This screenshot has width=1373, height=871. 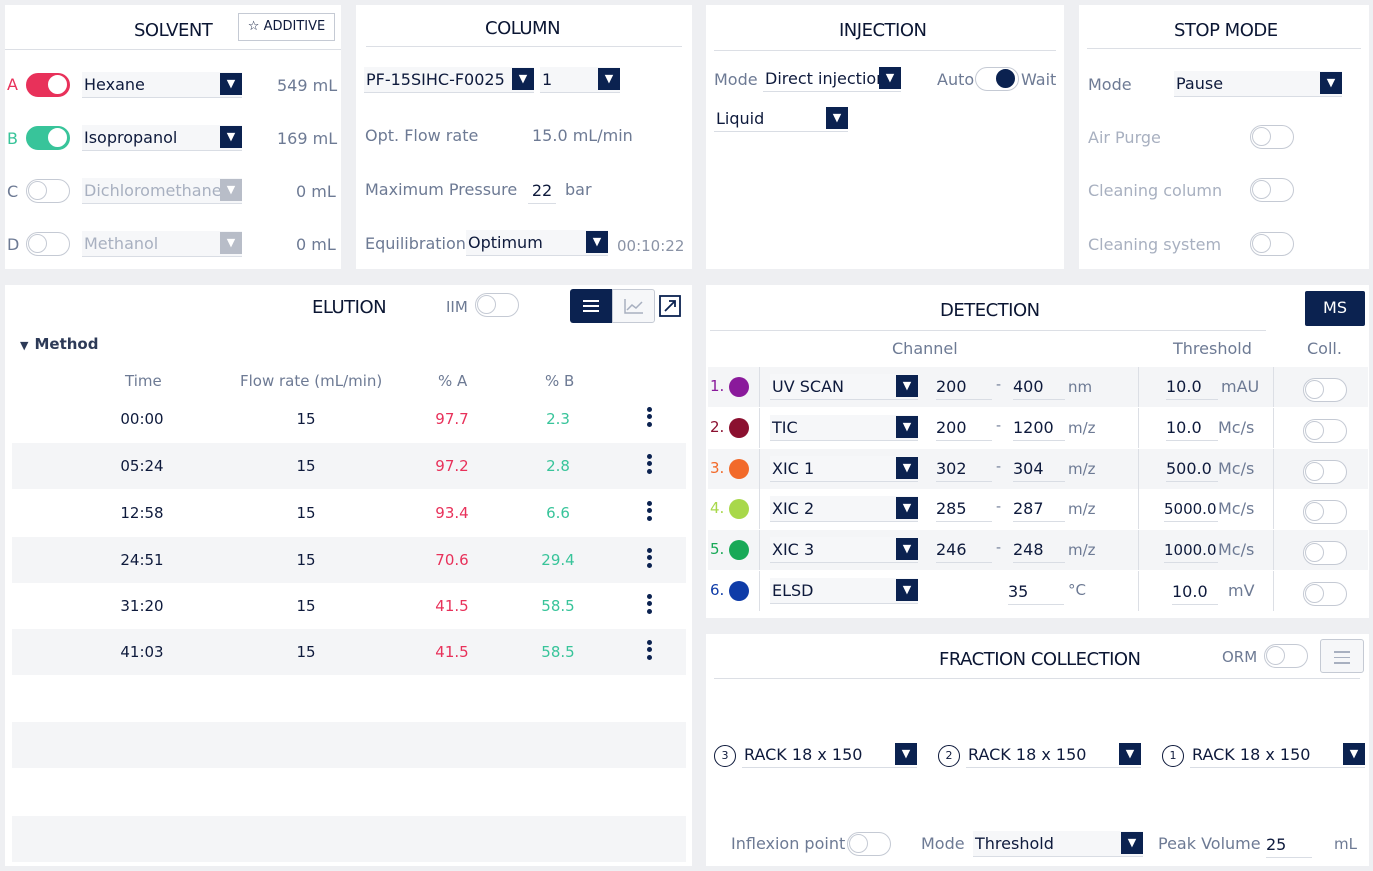 I want to click on solvent-c-toggle, so click(x=48, y=191).